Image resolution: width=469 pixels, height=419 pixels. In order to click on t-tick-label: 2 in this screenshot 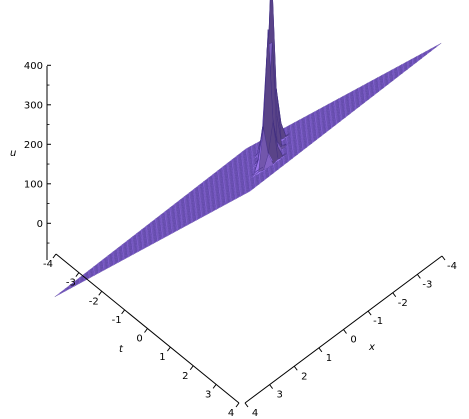, I will do `click(185, 376)`.